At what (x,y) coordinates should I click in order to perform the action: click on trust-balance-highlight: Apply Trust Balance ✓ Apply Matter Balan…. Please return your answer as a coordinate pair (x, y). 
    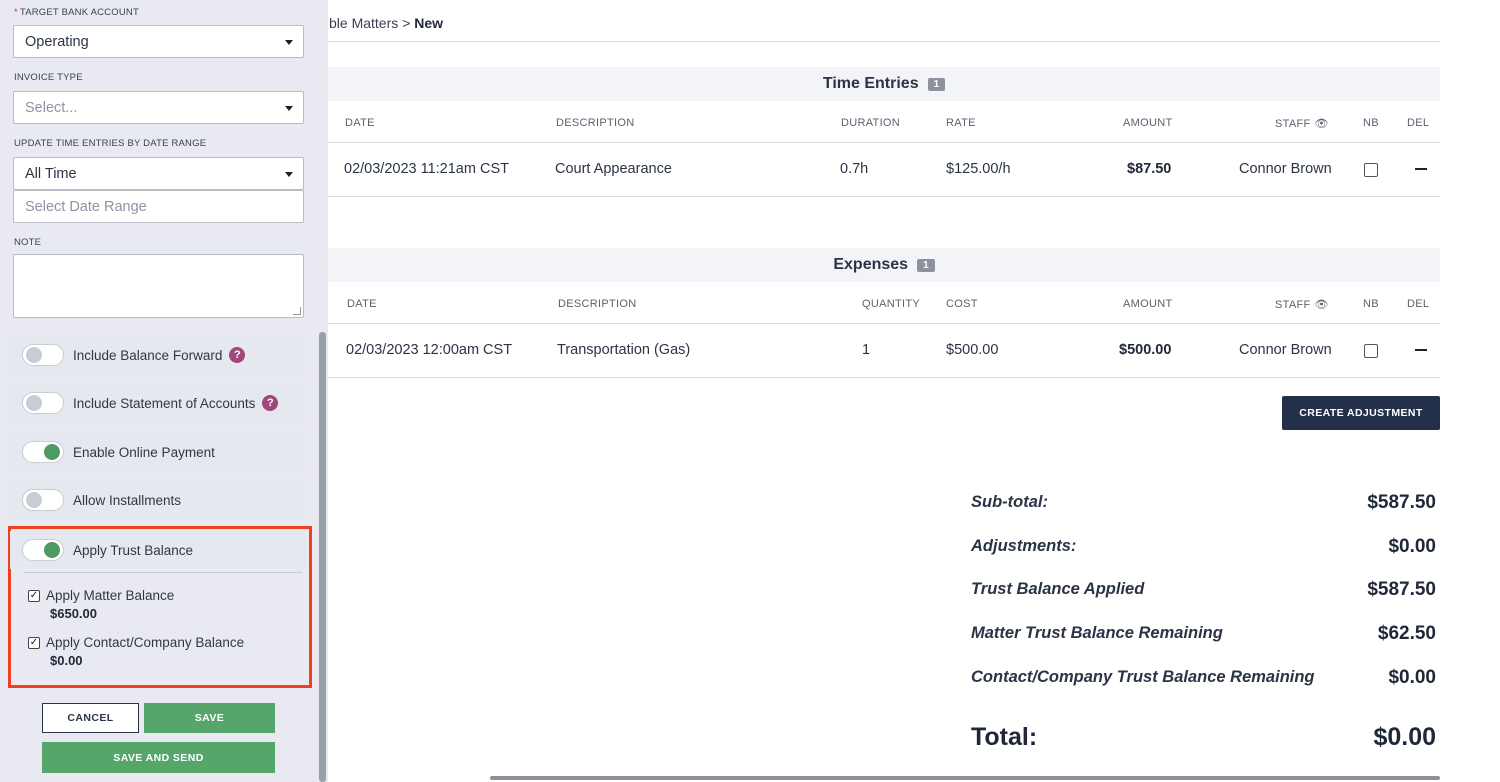
    Looking at the image, I should click on (160, 607).